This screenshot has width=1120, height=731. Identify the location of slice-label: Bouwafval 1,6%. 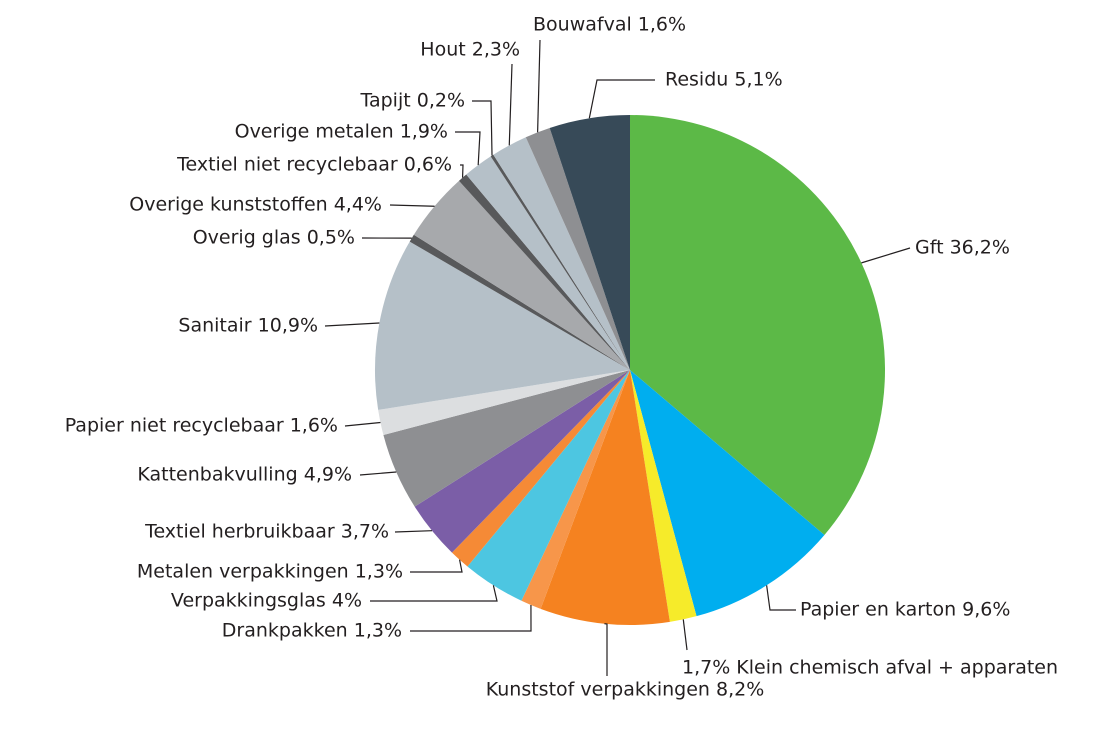
(609, 25).